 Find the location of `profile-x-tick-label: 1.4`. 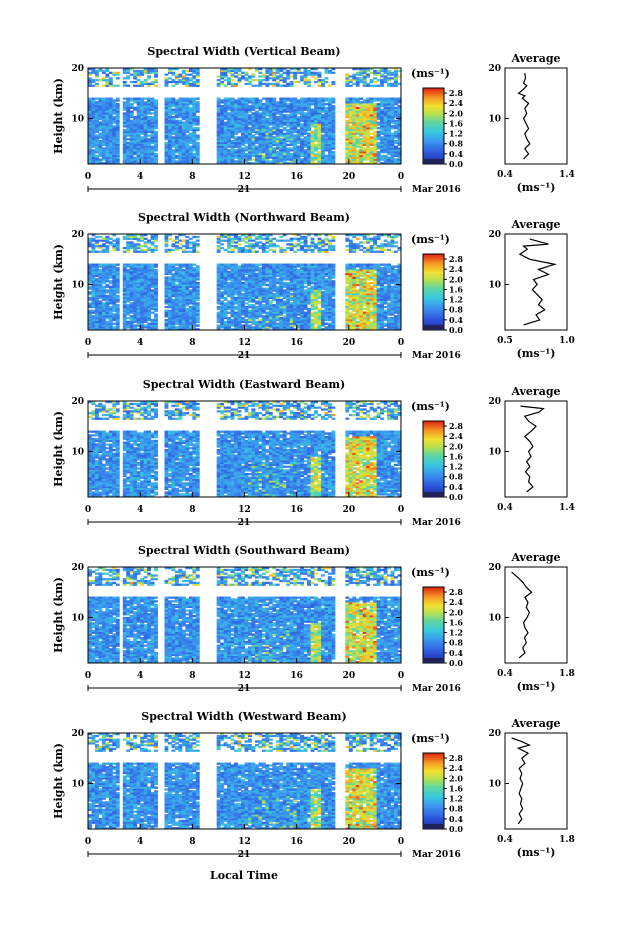

profile-x-tick-label: 1.4 is located at coordinates (567, 175).